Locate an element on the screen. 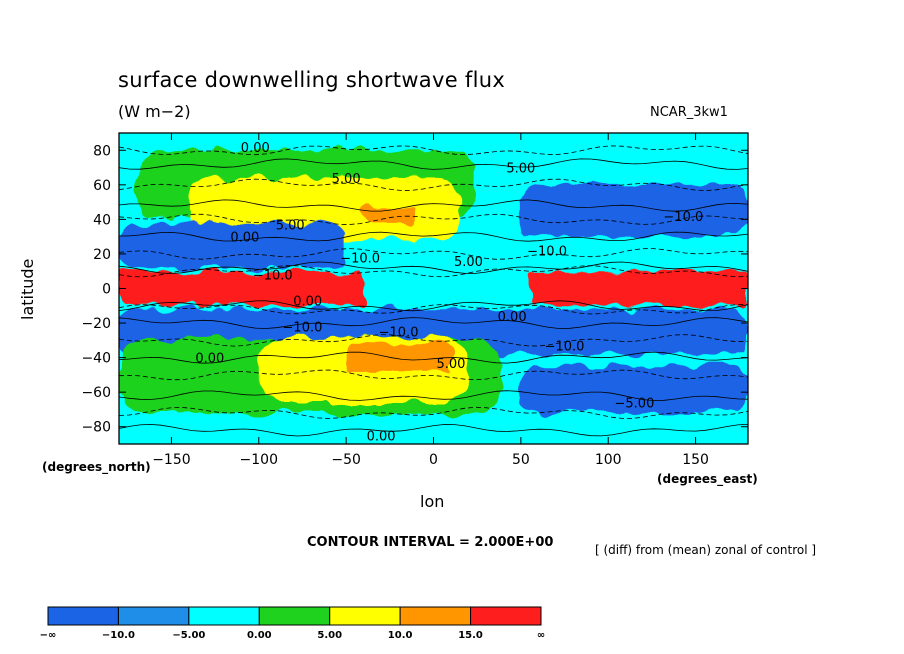 This screenshot has width=904, height=654. x-tick-label-4: 50 is located at coordinates (521, 460).